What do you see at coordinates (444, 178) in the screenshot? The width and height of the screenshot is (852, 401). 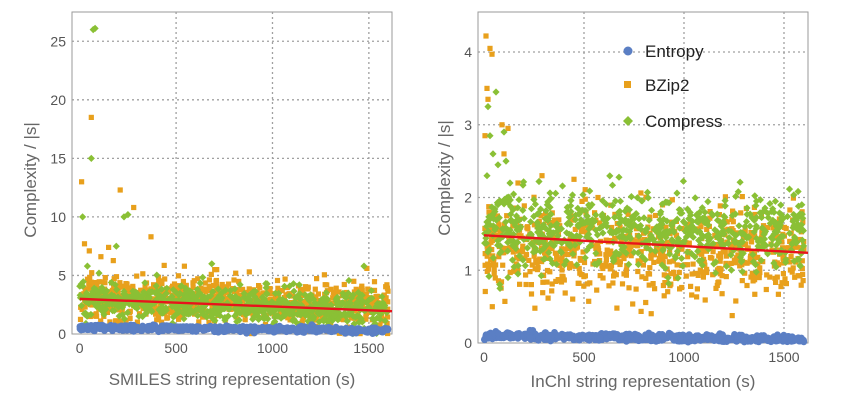 I see `y-axis-title: Complexity / |s|` at bounding box center [444, 178].